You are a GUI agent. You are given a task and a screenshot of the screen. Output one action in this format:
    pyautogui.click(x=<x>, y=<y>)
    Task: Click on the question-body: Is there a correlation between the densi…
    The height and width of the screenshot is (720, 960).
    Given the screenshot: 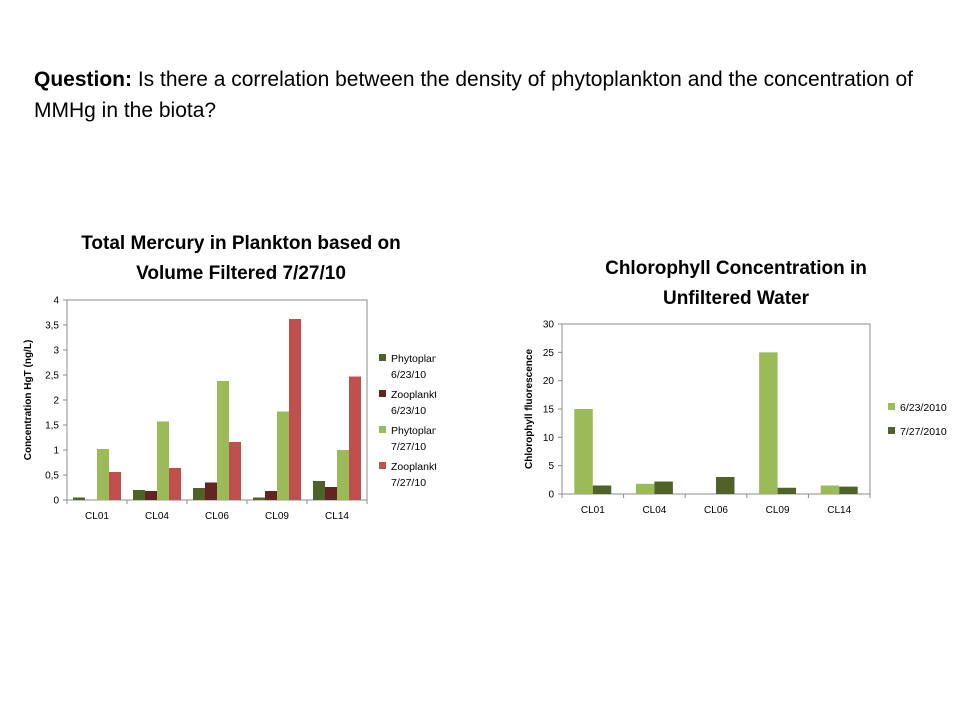 What is the action you would take?
    pyautogui.click(x=474, y=95)
    